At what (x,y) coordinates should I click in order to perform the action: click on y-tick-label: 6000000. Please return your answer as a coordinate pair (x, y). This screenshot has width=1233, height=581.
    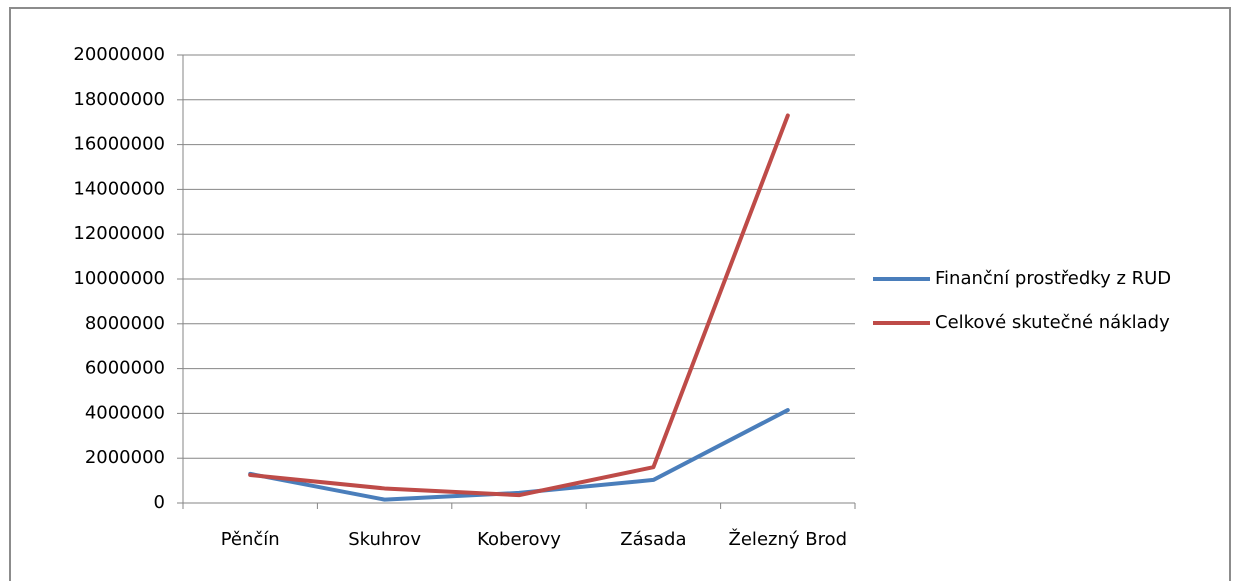
    Looking at the image, I should click on (125, 368).